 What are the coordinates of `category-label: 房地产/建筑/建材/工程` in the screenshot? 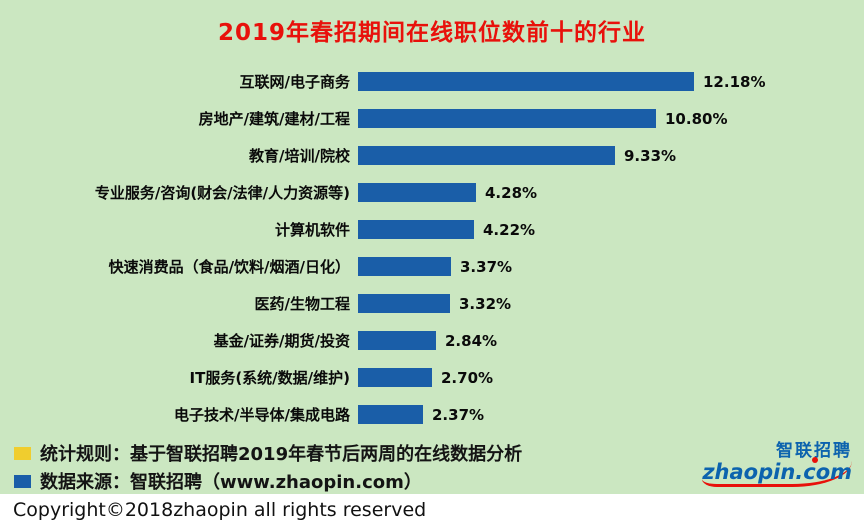 It's located at (274, 119).